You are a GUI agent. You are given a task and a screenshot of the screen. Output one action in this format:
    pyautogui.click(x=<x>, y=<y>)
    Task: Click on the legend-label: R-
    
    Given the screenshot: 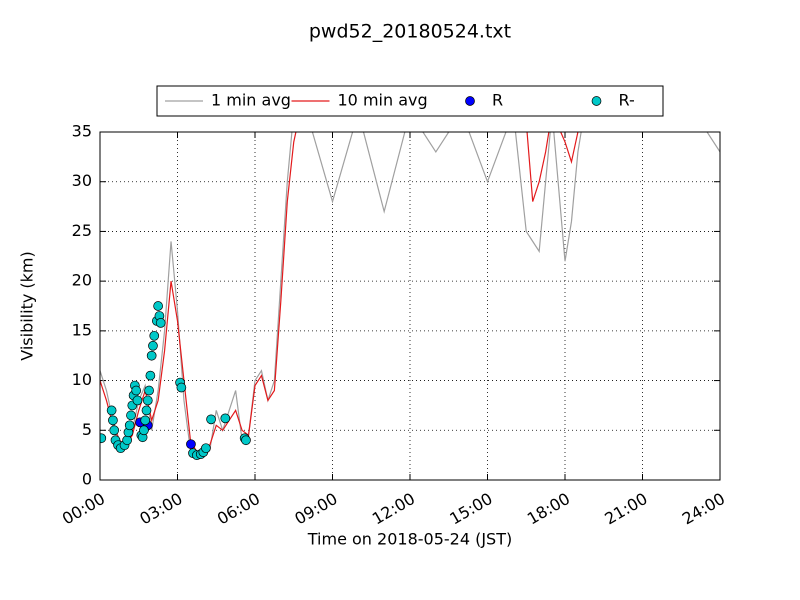 What is the action you would take?
    pyautogui.click(x=627, y=100)
    